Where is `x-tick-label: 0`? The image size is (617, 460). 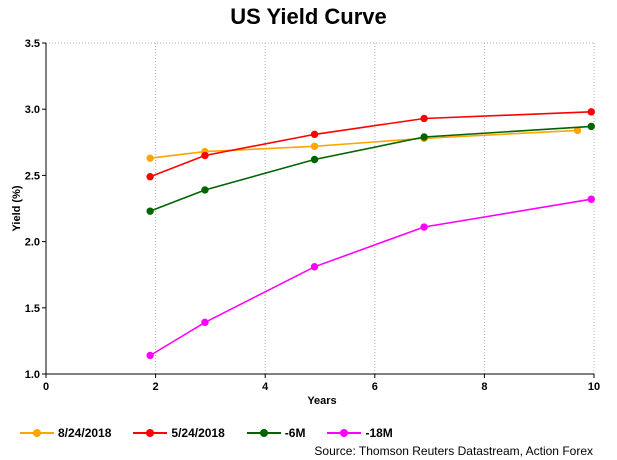 x-tick-label: 0 is located at coordinates (46, 387).